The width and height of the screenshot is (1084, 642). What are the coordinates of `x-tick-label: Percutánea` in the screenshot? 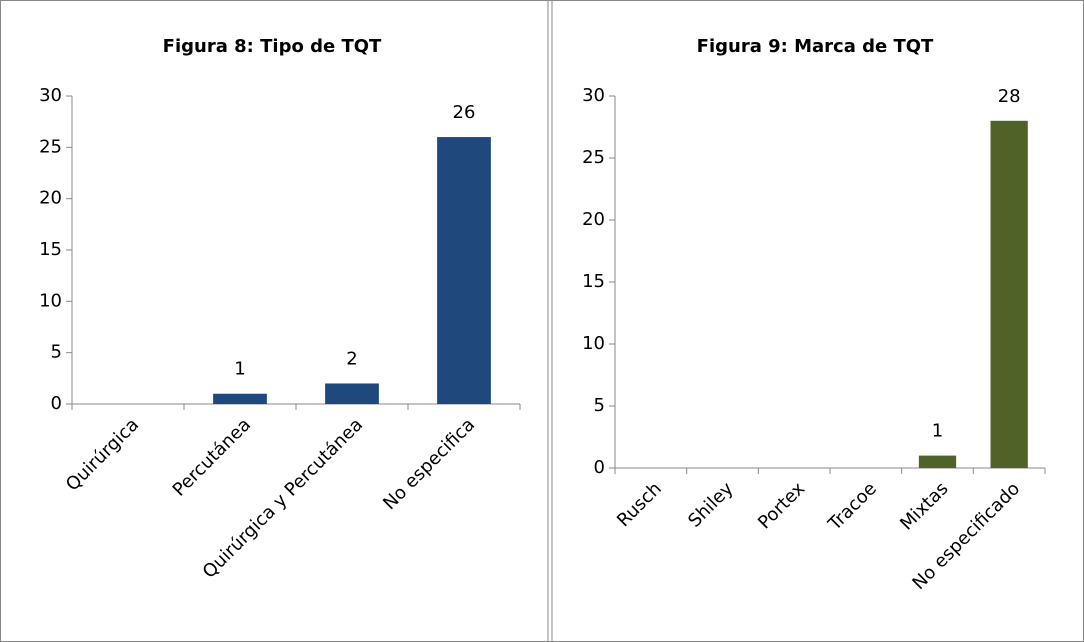 It's located at (212, 457).